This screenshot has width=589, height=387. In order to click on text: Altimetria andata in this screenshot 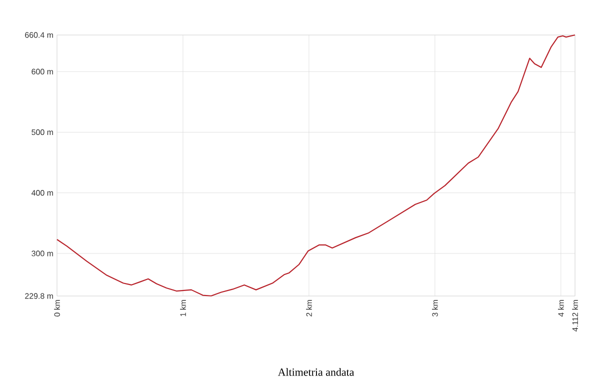, I will do `click(316, 372)`.